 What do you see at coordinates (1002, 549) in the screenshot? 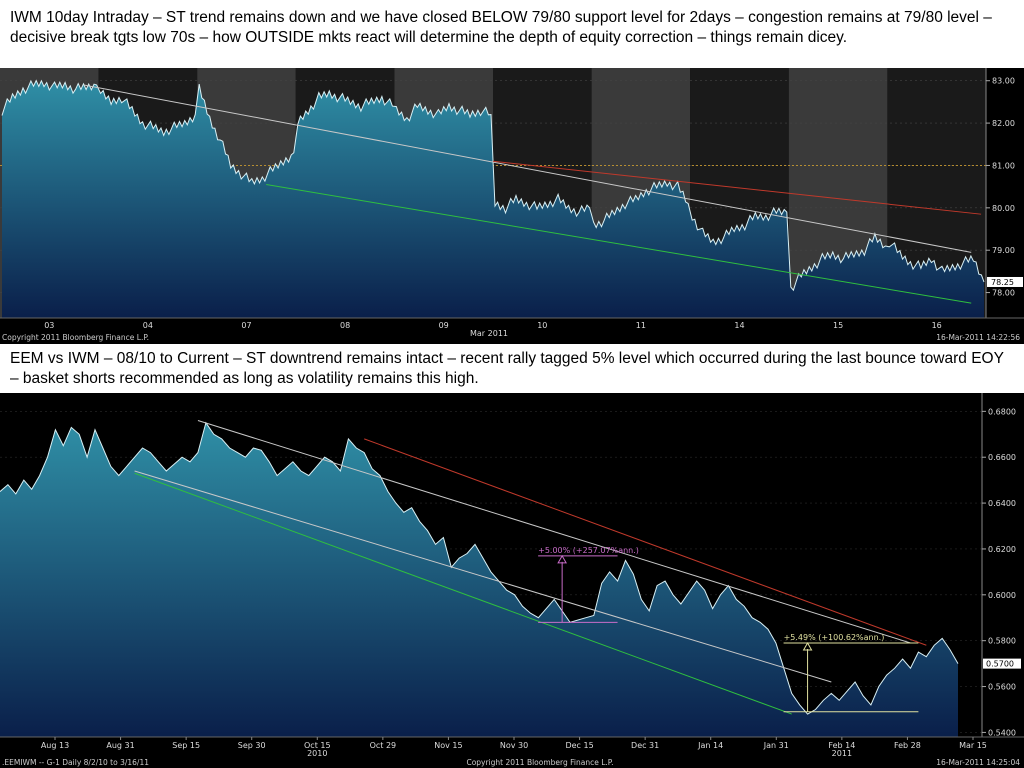
I see `y-tick-label: 0.6200` at bounding box center [1002, 549].